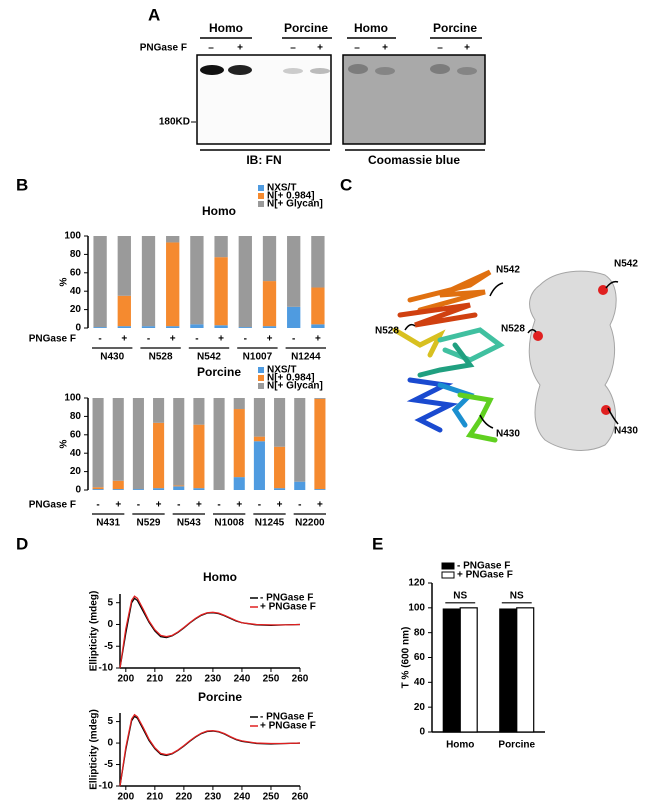 The height and width of the screenshot is (812, 650). What do you see at coordinates (108, 764) in the screenshot?
I see `y-tick-label: -5` at bounding box center [108, 764].